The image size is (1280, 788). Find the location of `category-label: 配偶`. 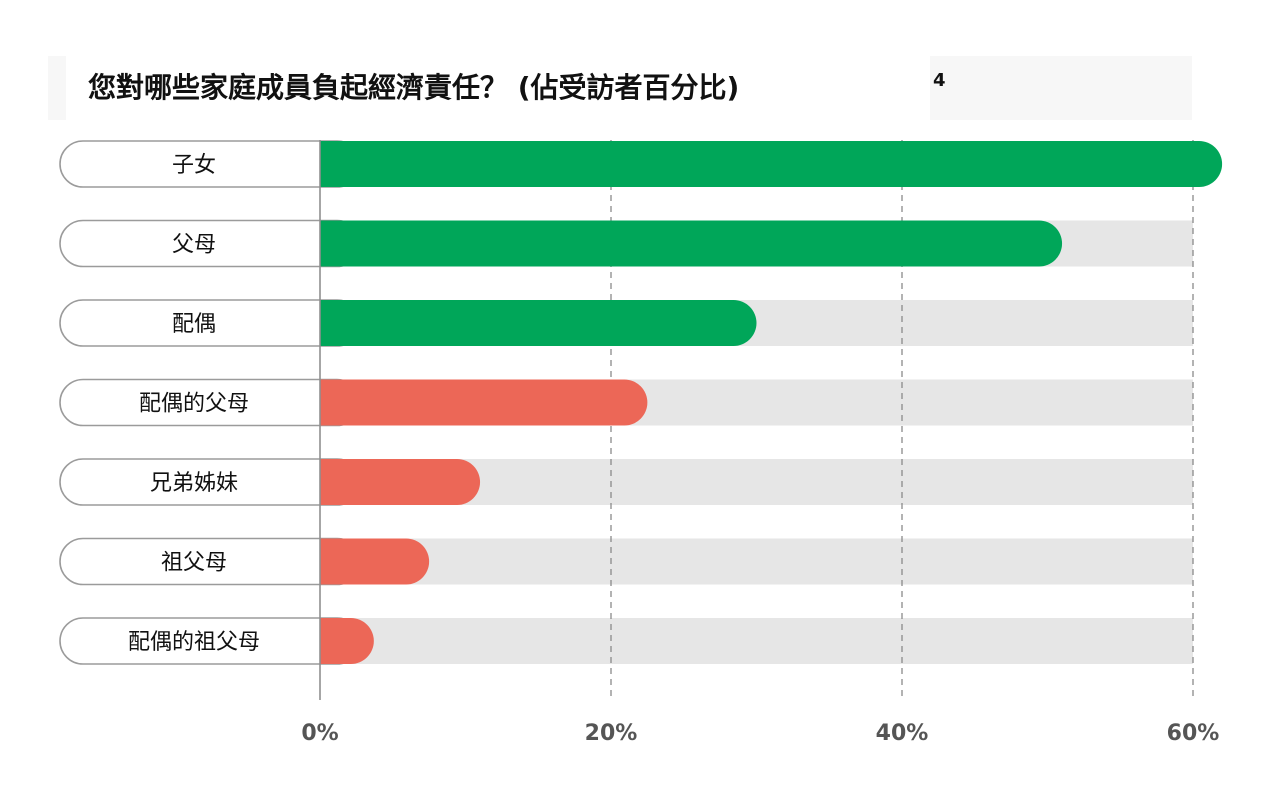

category-label: 配偶 is located at coordinates (194, 324).